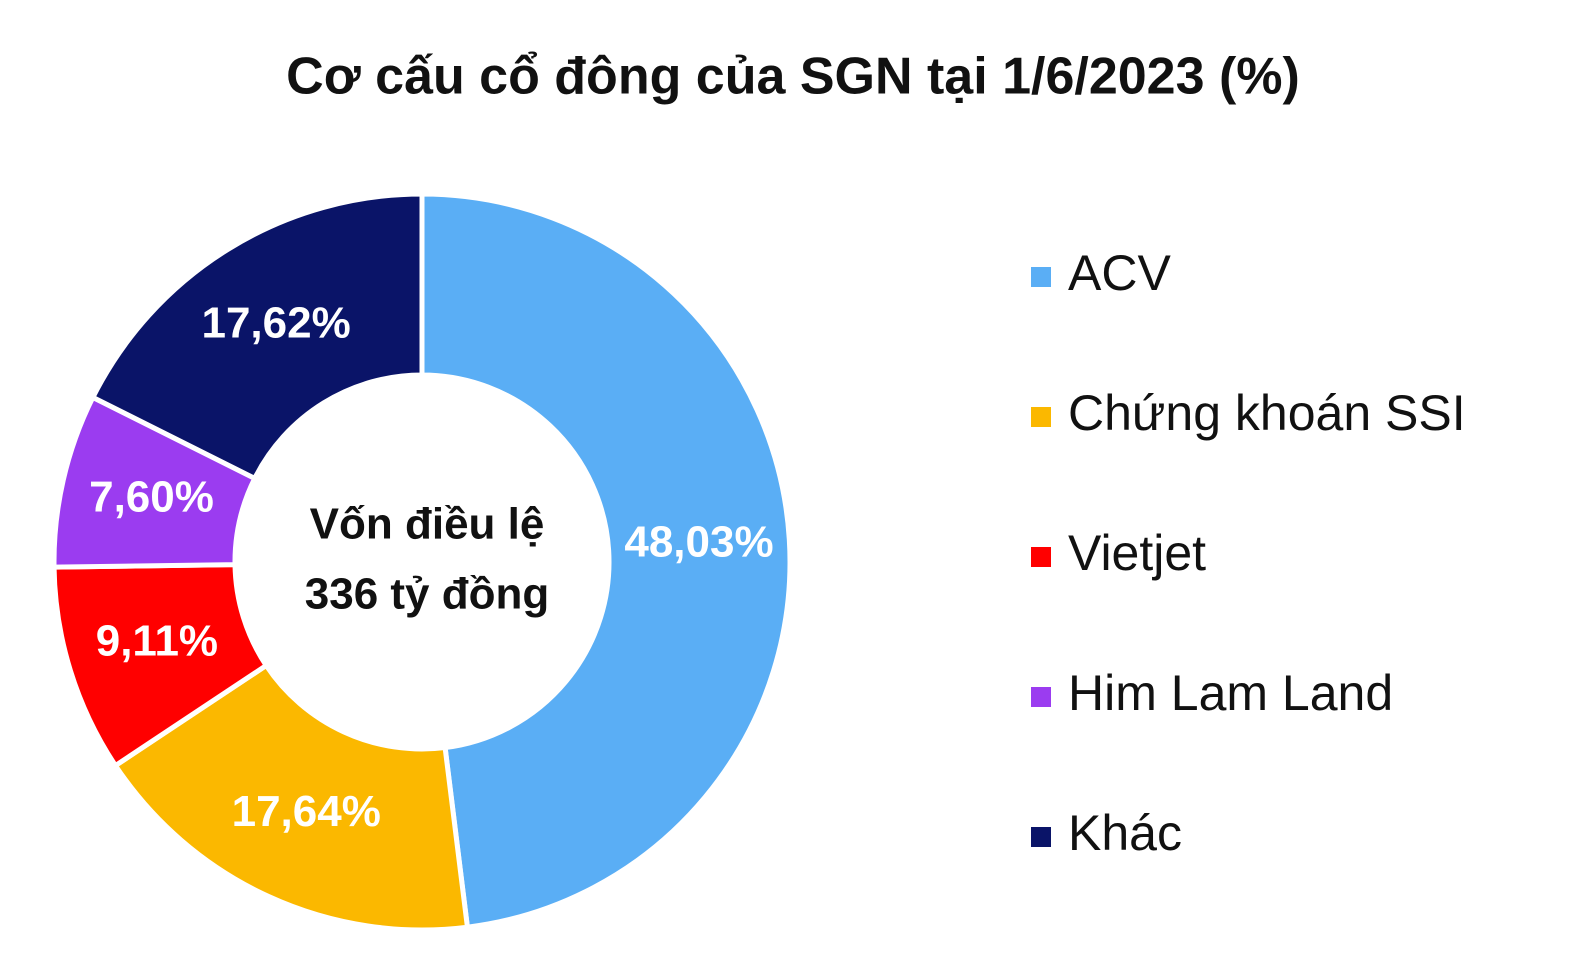 The image size is (1575, 980). What do you see at coordinates (157, 641) in the screenshot?
I see `value-label: 9,11%` at bounding box center [157, 641].